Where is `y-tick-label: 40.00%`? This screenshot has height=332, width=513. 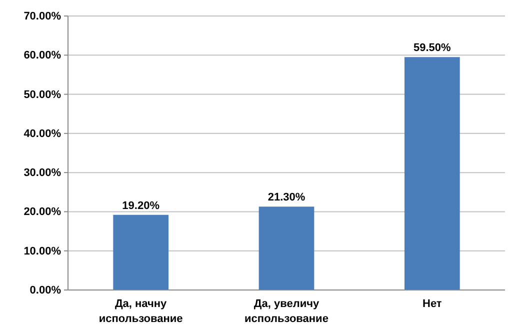
y-tick-label: 40.00% is located at coordinates (43, 134).